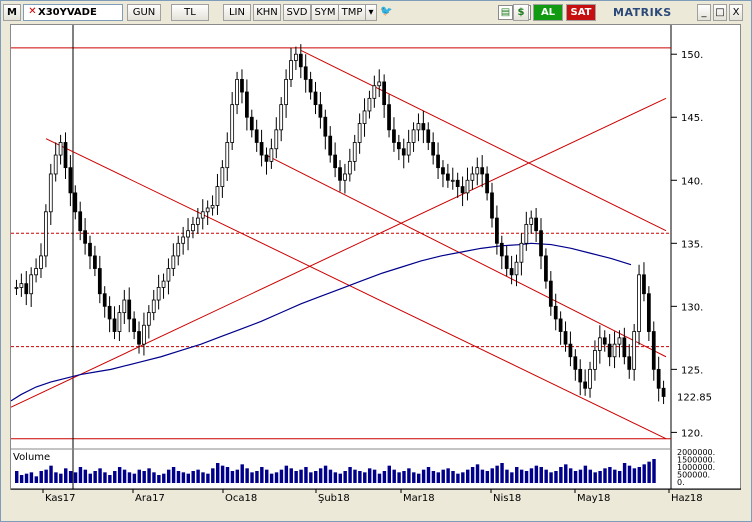  What do you see at coordinates (692, 433) in the screenshot?
I see `y-tick-label: 120.` at bounding box center [692, 433].